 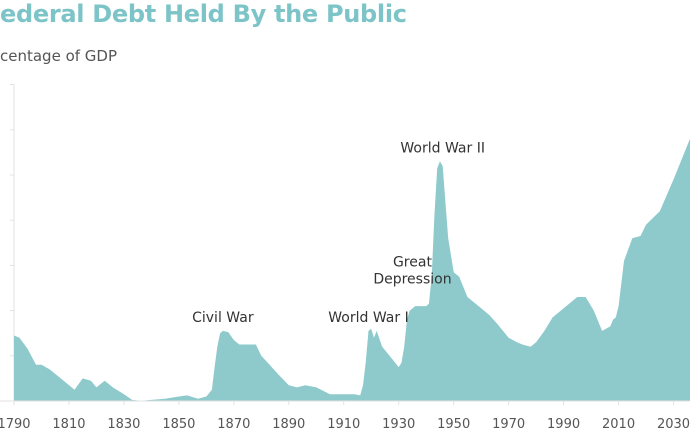 I want to click on x-tick-label: 1890, so click(x=288, y=424).